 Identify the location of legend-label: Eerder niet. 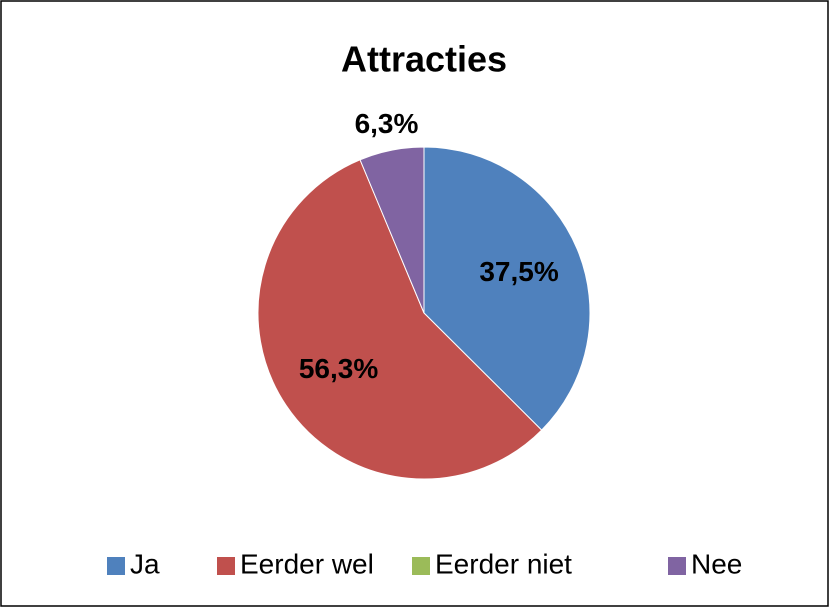
(503, 563).